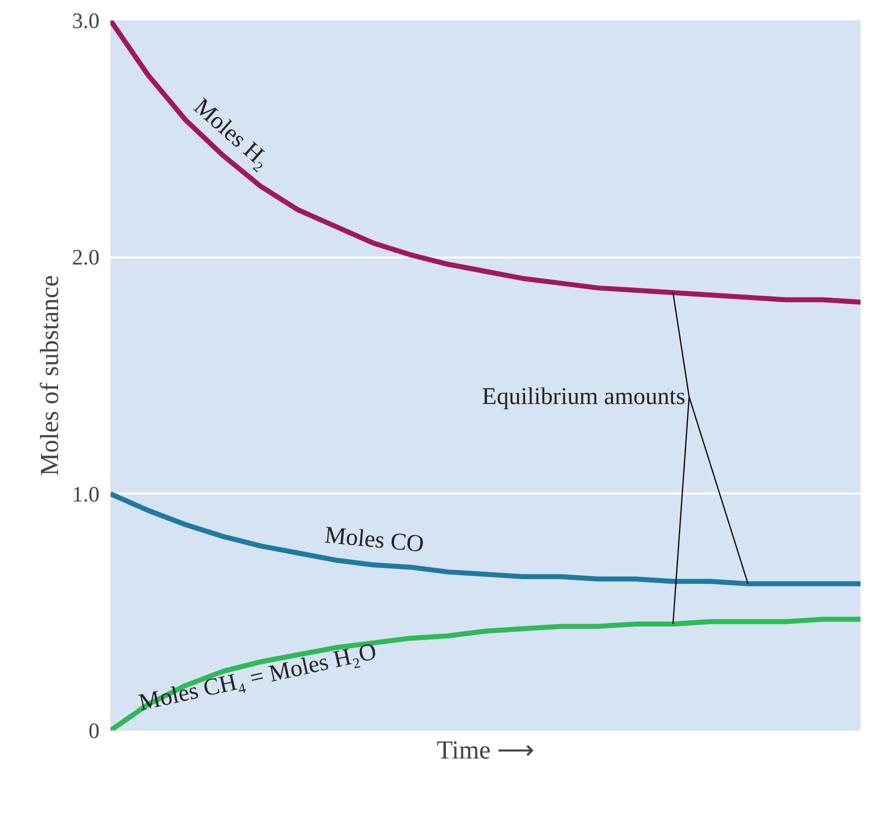  Describe the element at coordinates (94, 730) in the screenshot. I see `y-tick-label: 0` at that location.